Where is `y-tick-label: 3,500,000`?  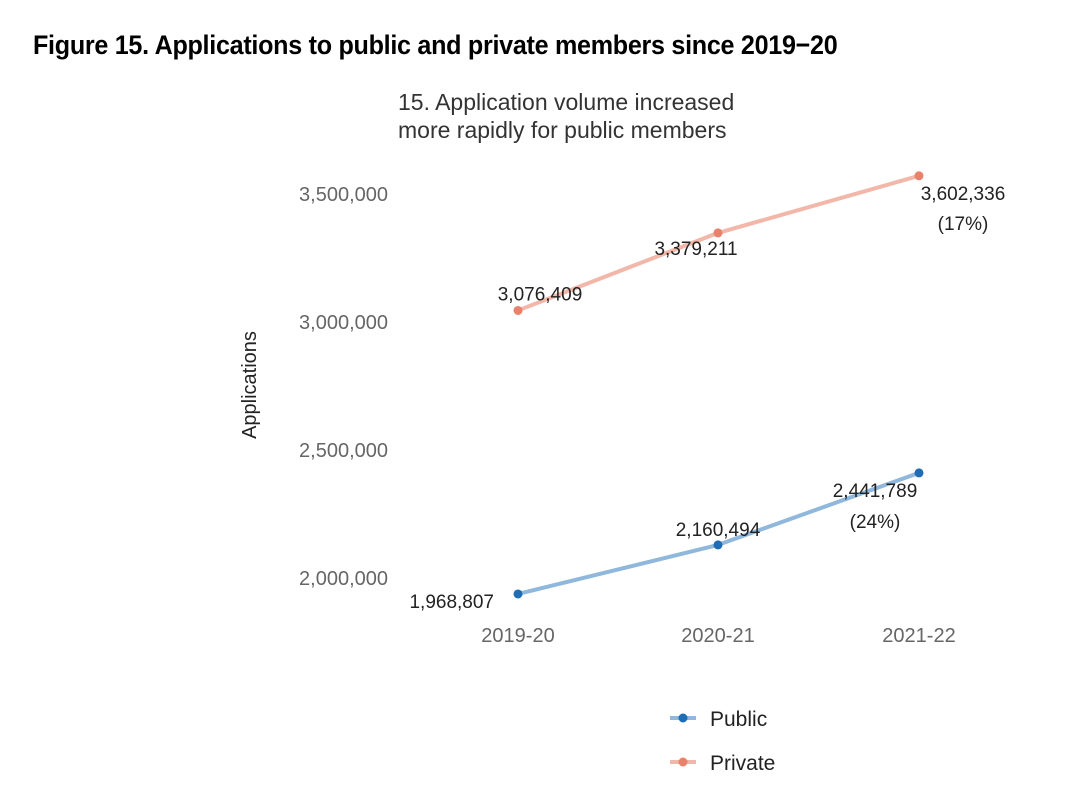 y-tick-label: 3,500,000 is located at coordinates (343, 195).